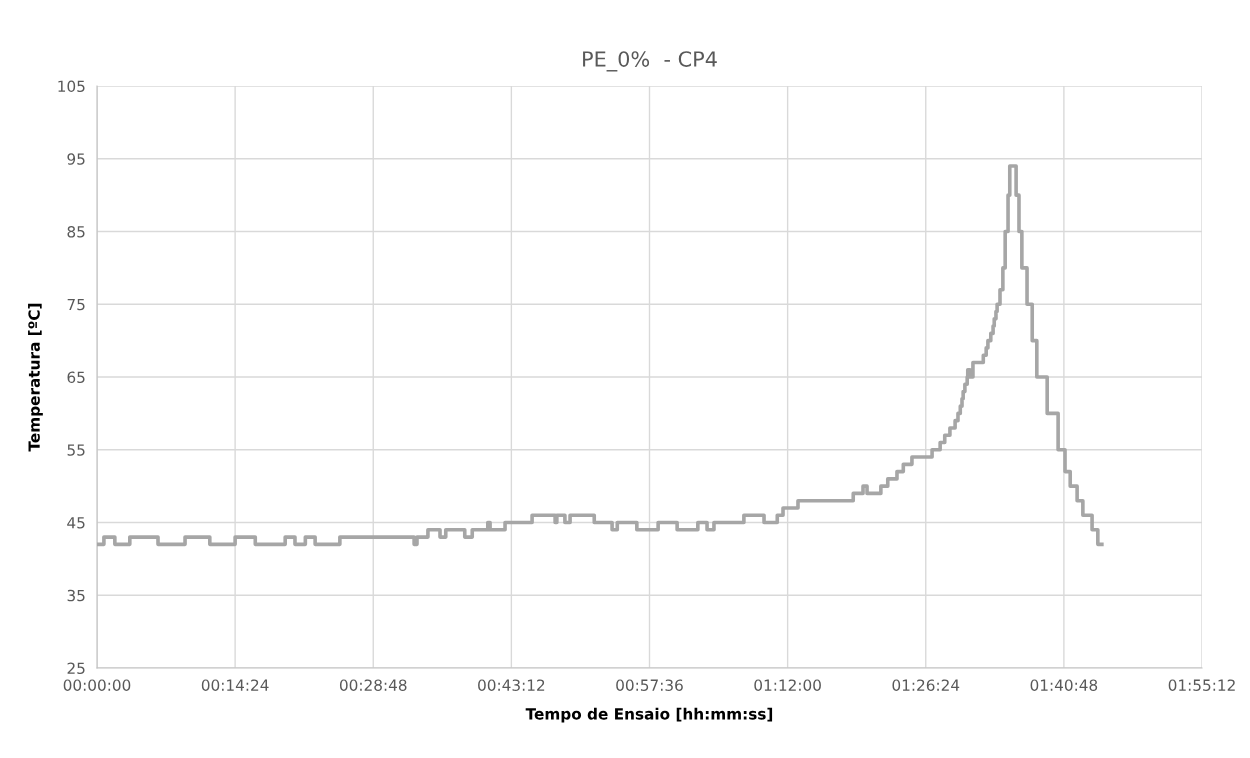 This screenshot has width=1250, height=758. What do you see at coordinates (76, 232) in the screenshot?
I see `y-tick-label: 85` at bounding box center [76, 232].